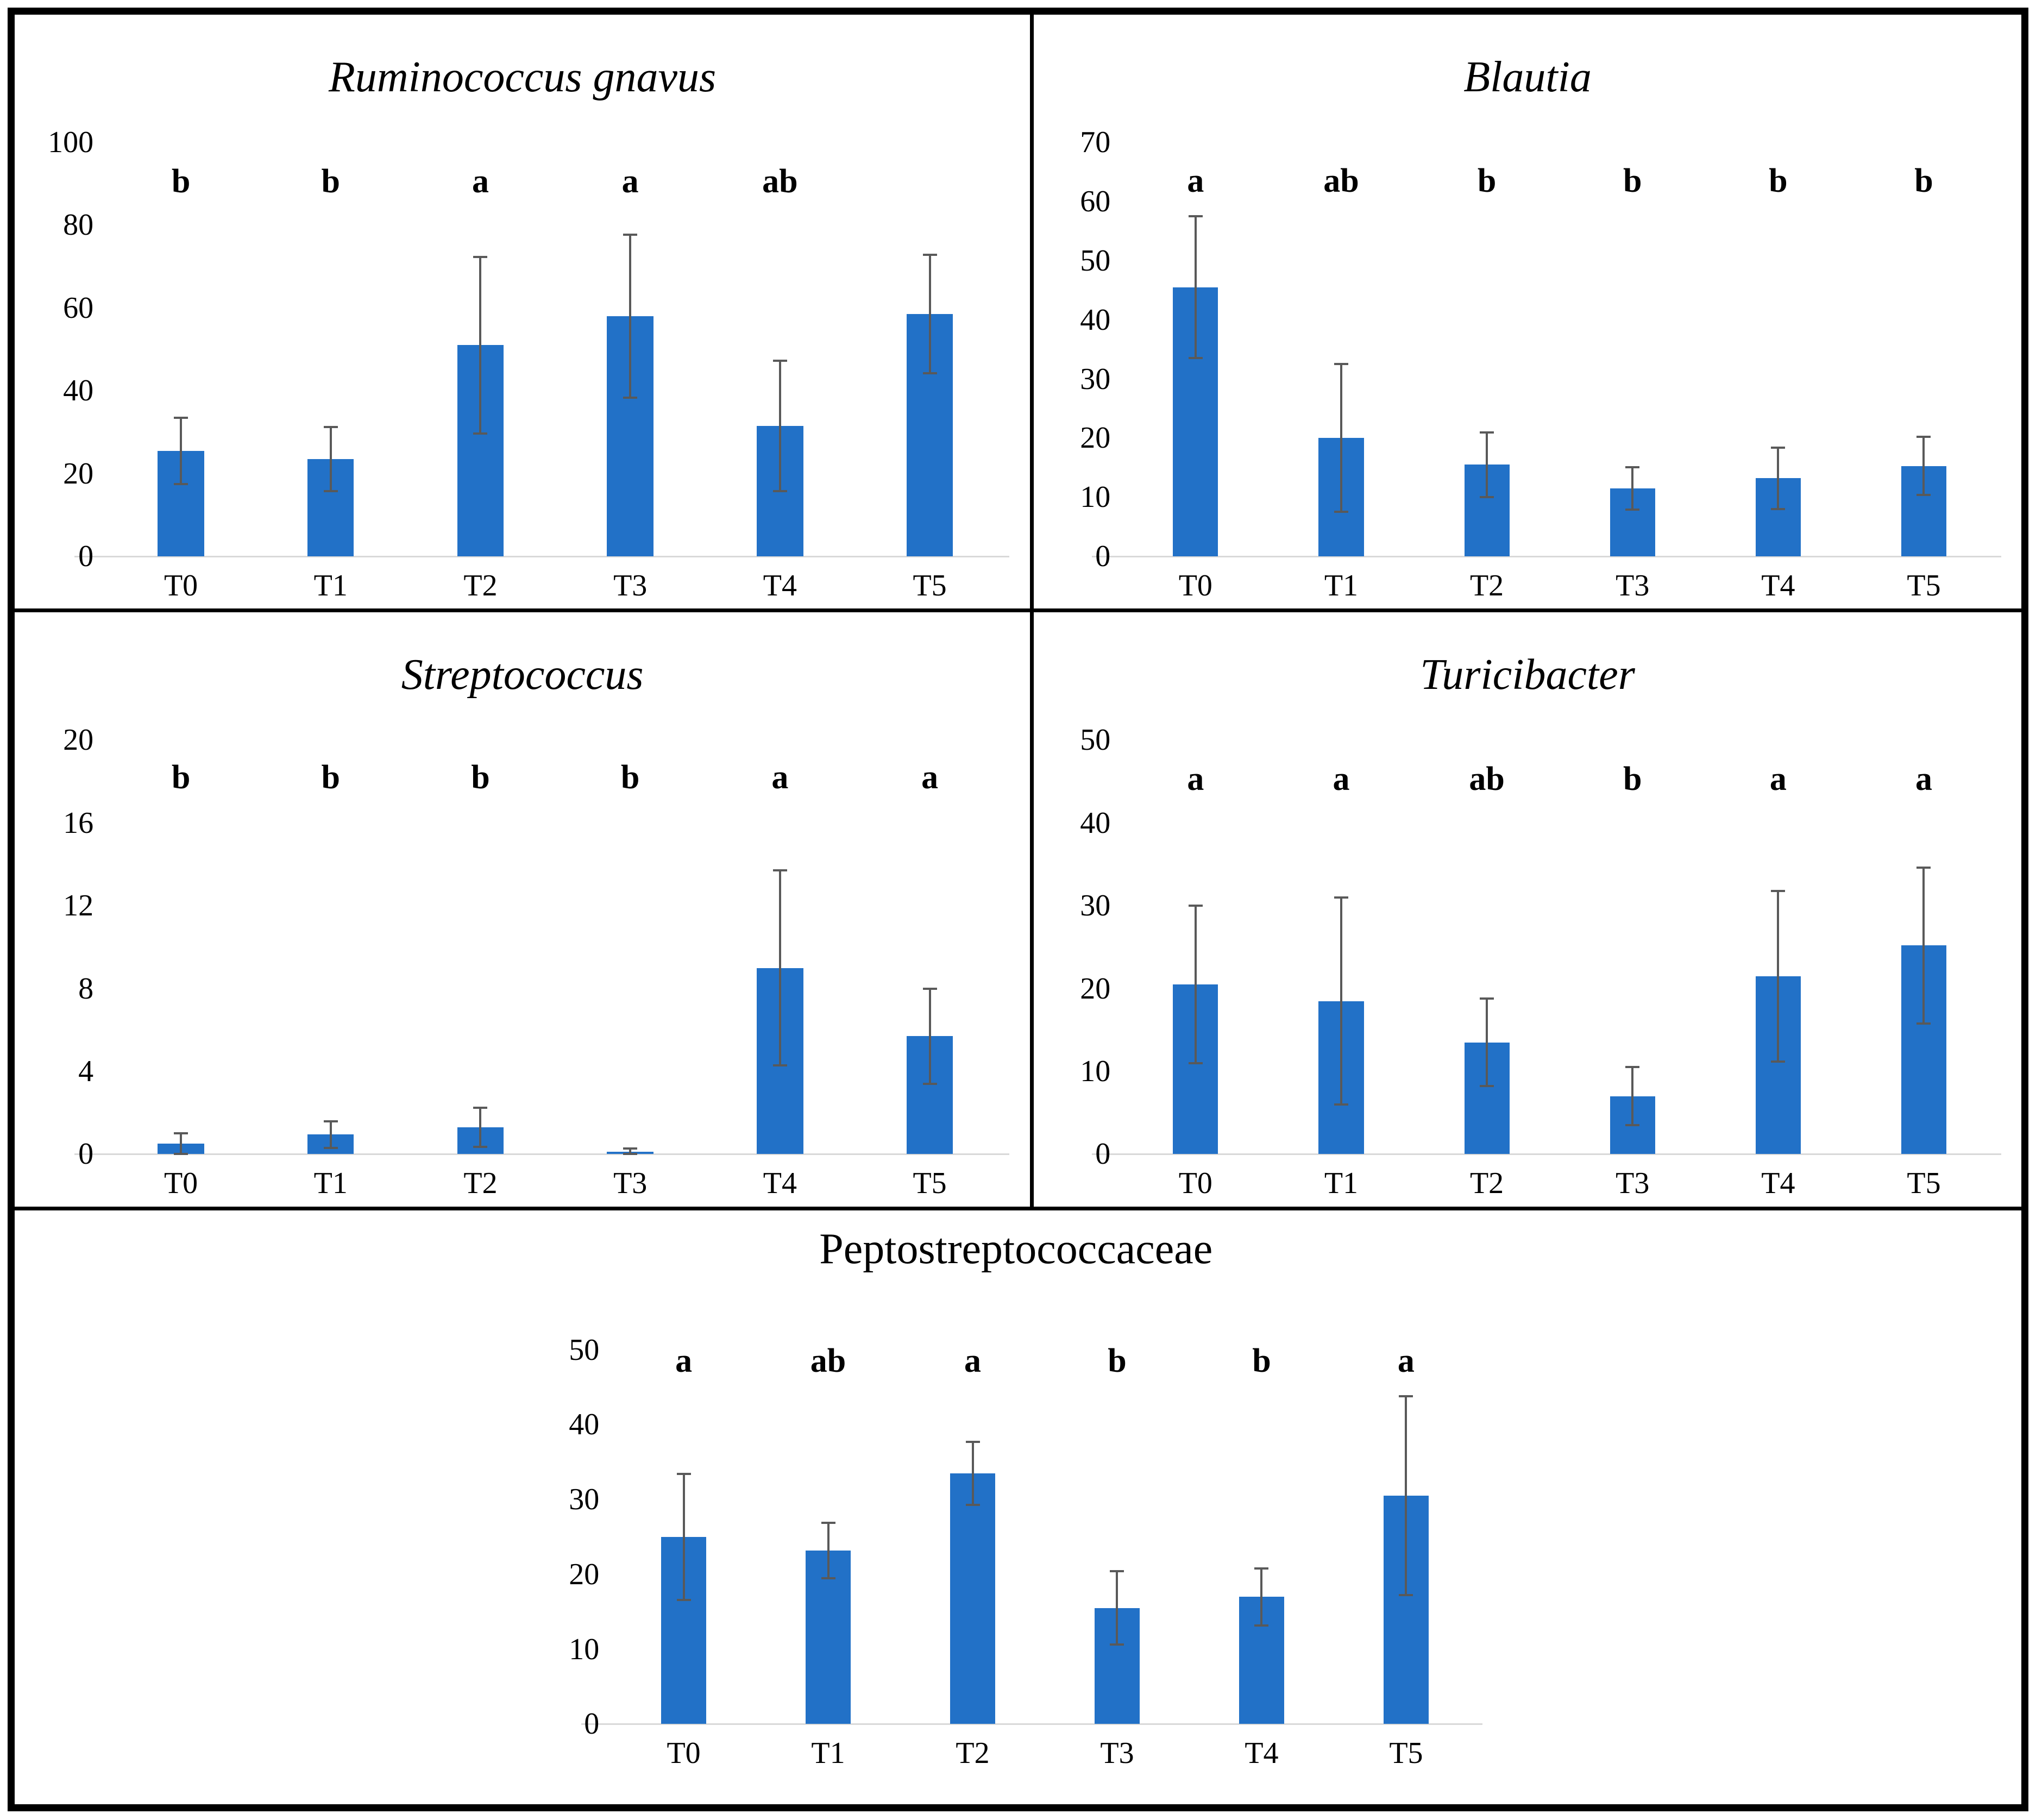 This screenshot has width=2036, height=1820. Describe the element at coordinates (79, 906) in the screenshot. I see `y-tick-label: 12` at that location.